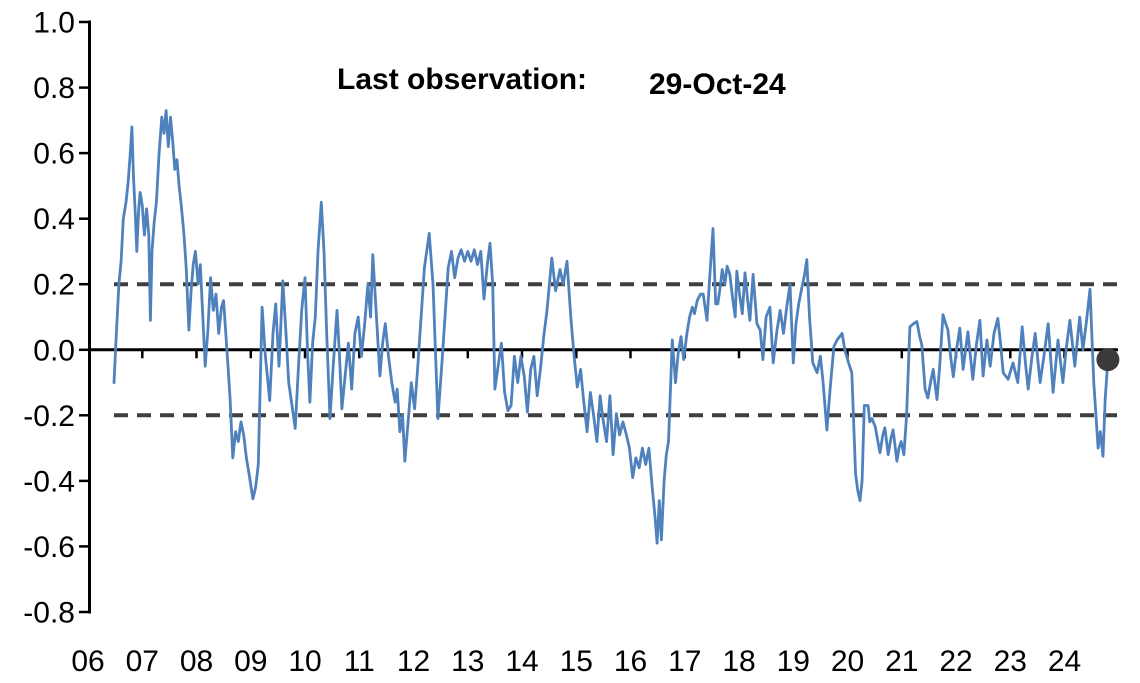  Describe the element at coordinates (49, 613) in the screenshot. I see `y-axis-tick-label: -0.8` at that location.